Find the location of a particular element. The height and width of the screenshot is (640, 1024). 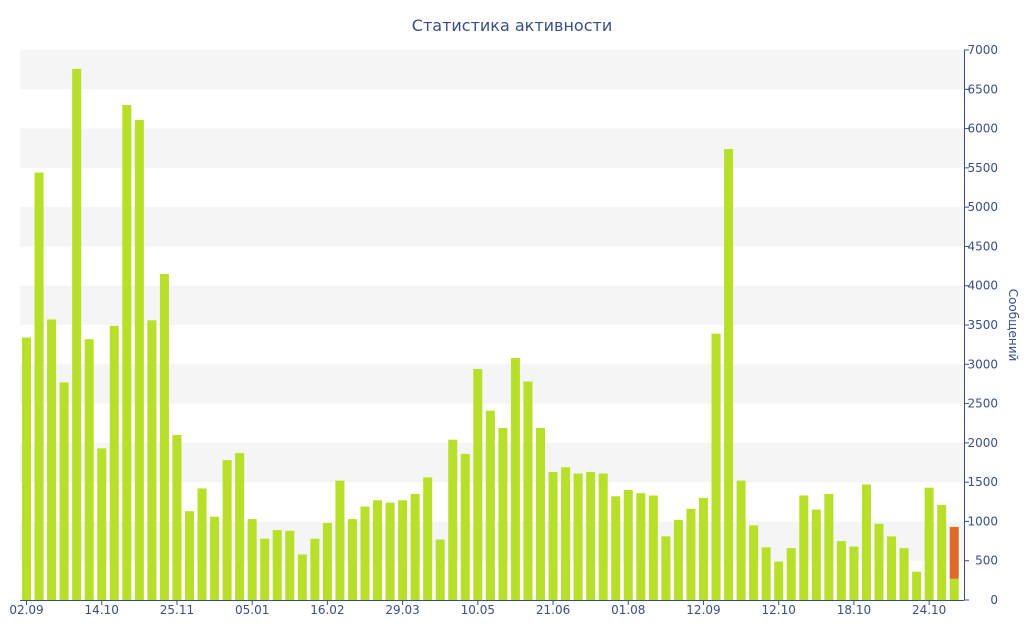

y-axis-title: Сообщений is located at coordinates (1013, 325).